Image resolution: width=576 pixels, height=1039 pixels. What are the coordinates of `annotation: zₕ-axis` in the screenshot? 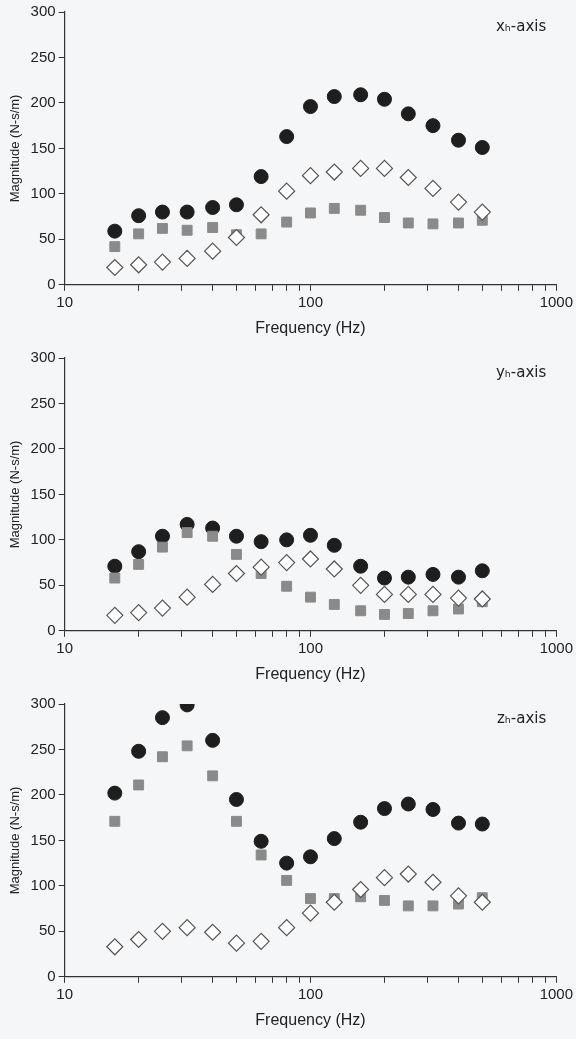 It's located at (521, 718).